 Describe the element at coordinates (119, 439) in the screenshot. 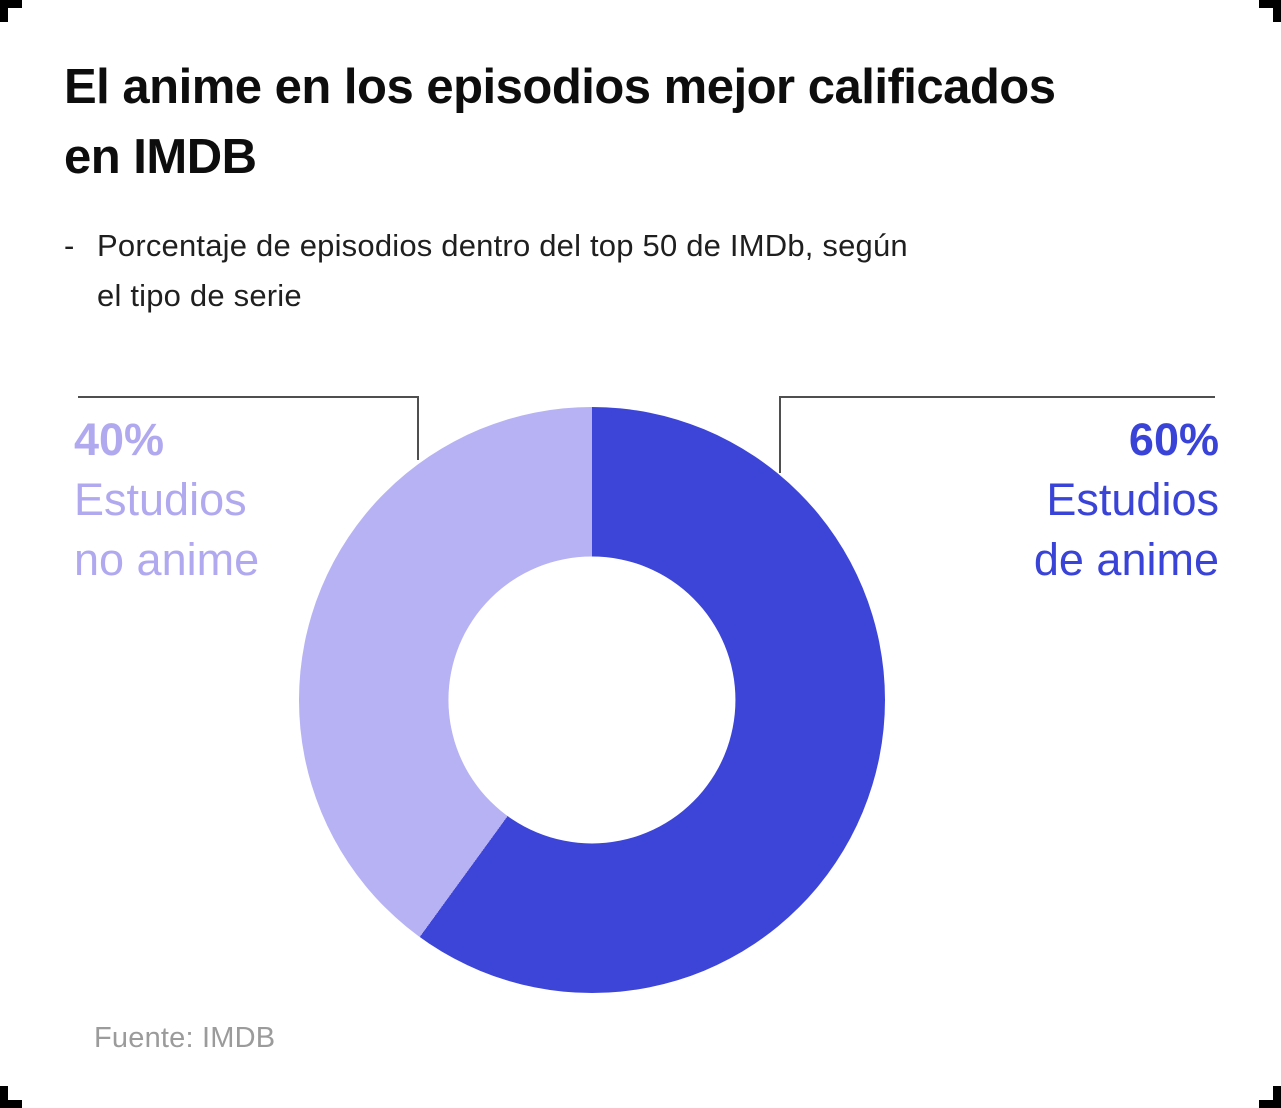

I see `non-anime-percentage: 40%` at that location.